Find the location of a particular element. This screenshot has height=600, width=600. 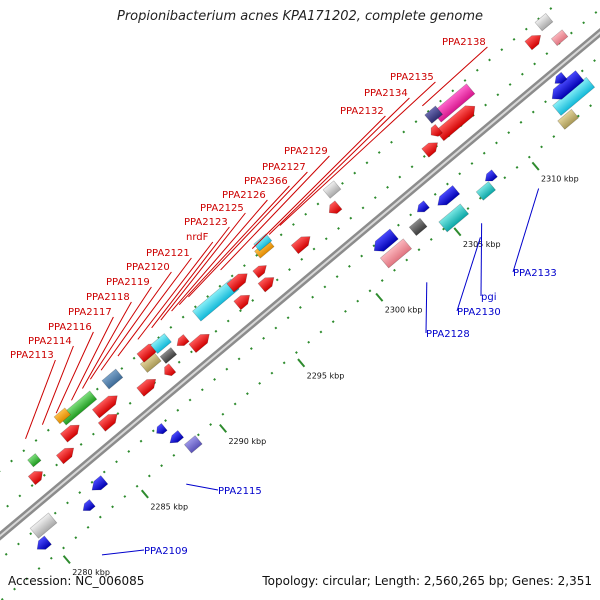

gene-label-top: PPA2117 is located at coordinates (90, 312).